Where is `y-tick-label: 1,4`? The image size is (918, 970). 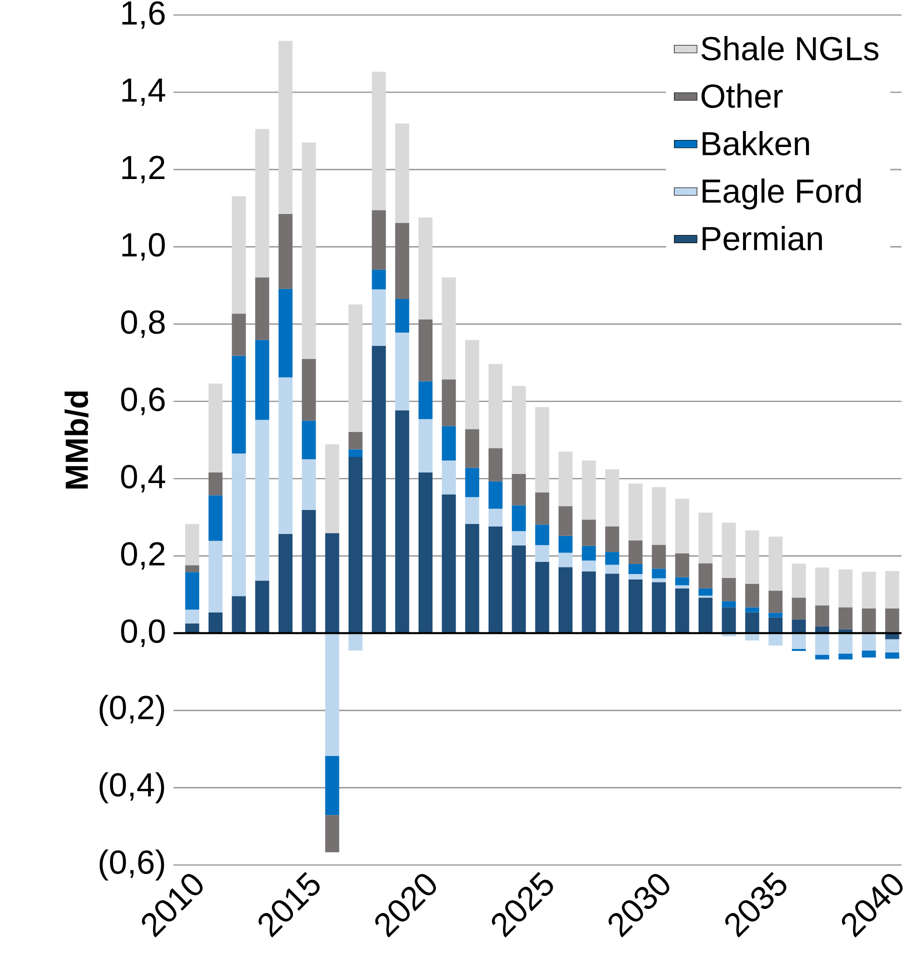 y-tick-label: 1,4 is located at coordinates (144, 92).